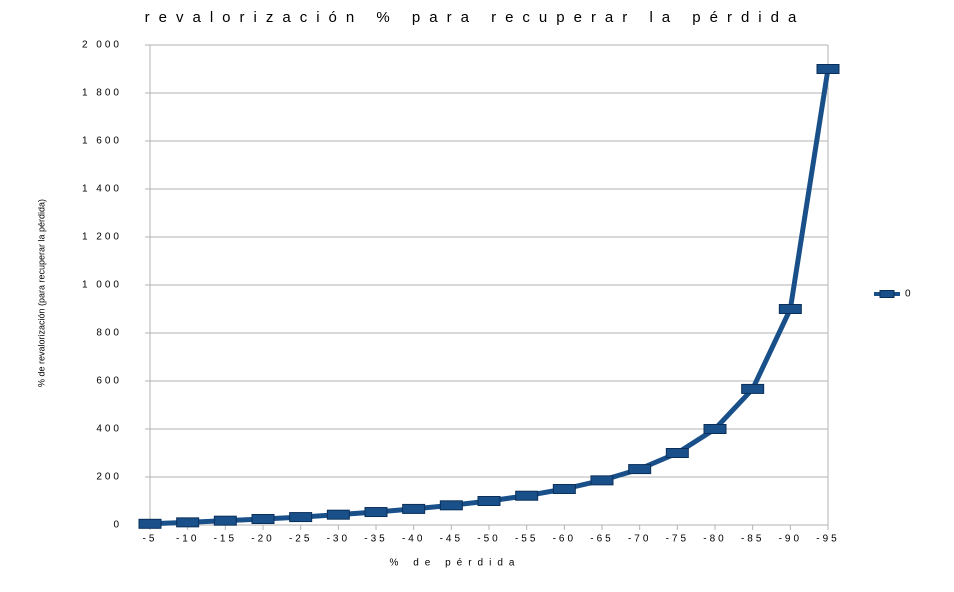 The image size is (954, 592). I want to click on x-tick-label: -25, so click(300, 539).